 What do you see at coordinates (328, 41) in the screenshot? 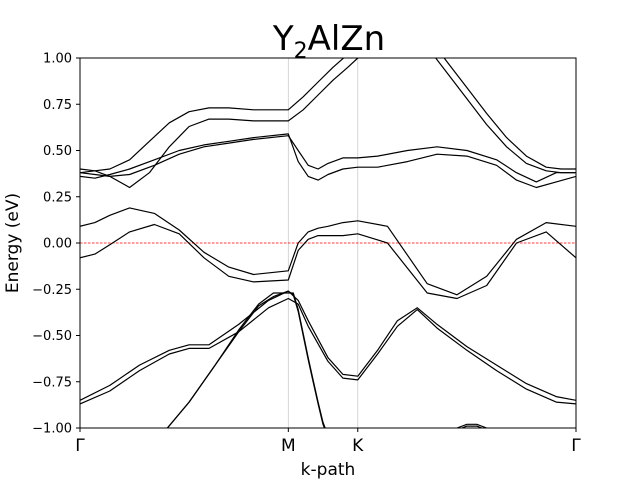
I see `chart-title: Y2AlZn` at bounding box center [328, 41].